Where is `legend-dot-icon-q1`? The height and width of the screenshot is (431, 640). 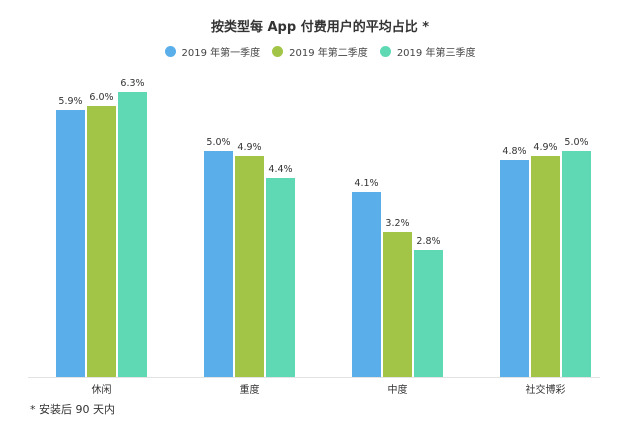
legend-dot-icon-q1 is located at coordinates (170, 51).